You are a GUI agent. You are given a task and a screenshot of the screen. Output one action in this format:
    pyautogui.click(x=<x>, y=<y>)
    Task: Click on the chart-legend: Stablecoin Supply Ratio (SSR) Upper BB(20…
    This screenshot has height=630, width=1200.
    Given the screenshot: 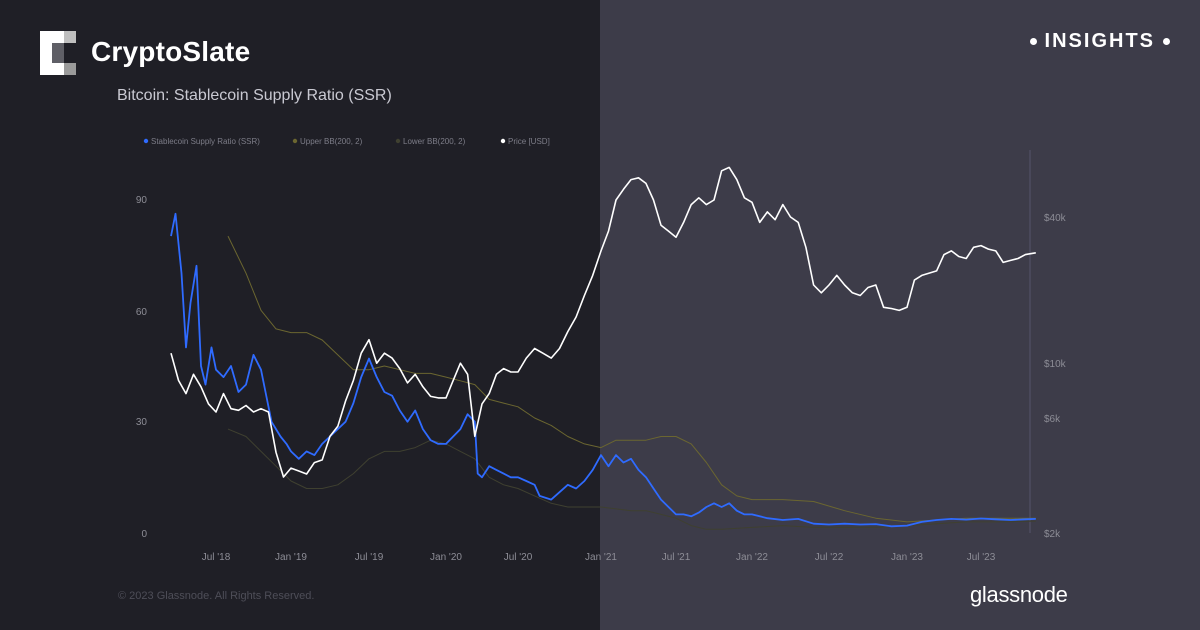 What is the action you would take?
    pyautogui.click(x=346, y=141)
    